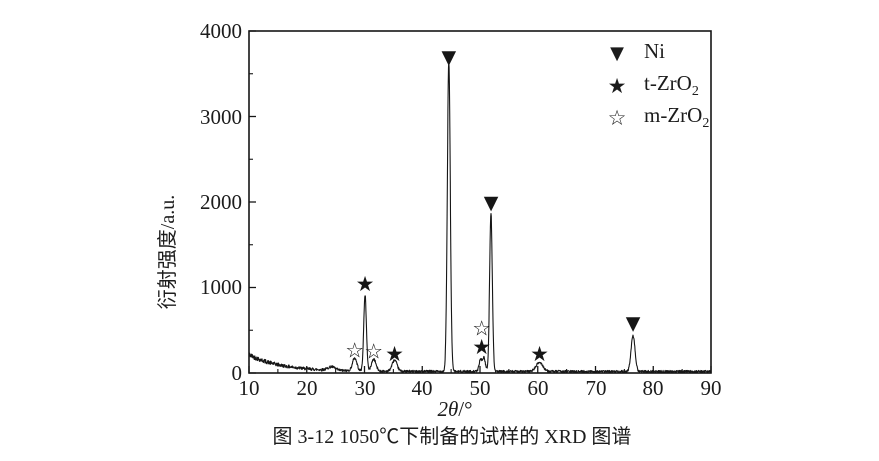 The width and height of the screenshot is (879, 461). I want to click on y-tick-label: 3000, so click(221, 117).